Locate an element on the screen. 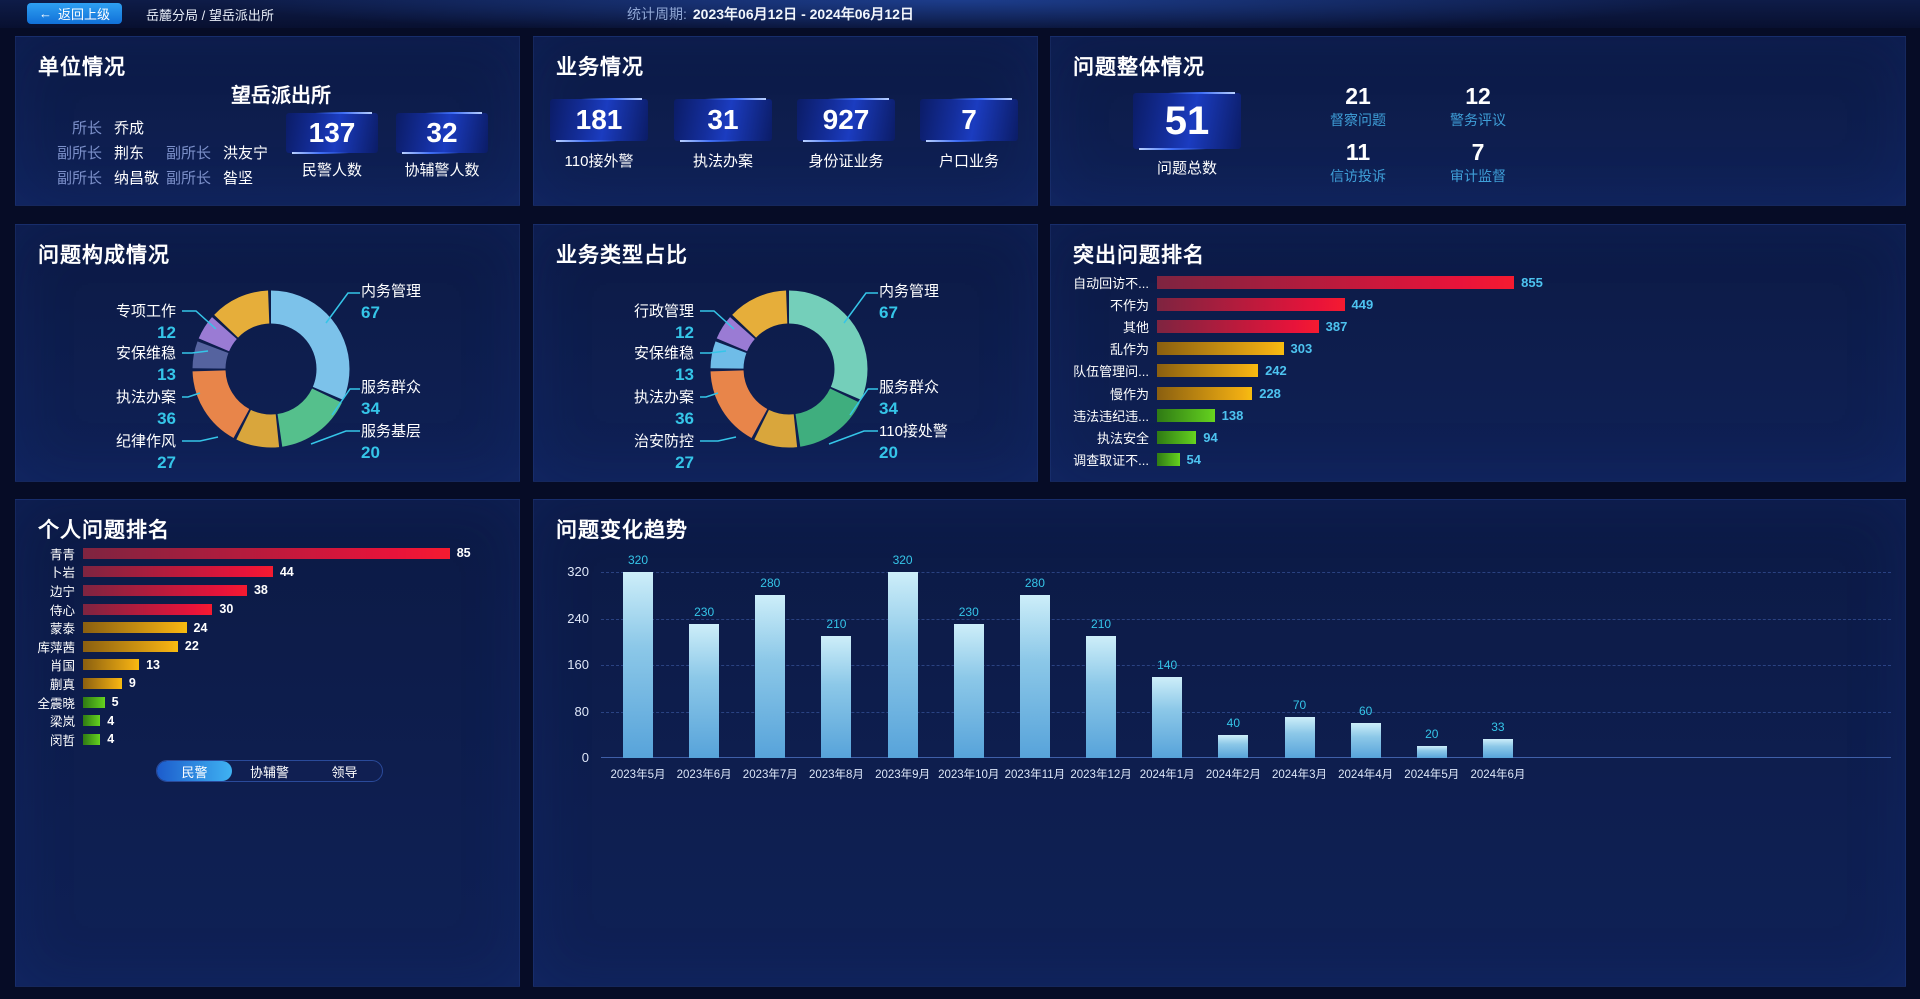 The width and height of the screenshot is (1920, 999). rank-category-label: 卜岩 is located at coordinates (62, 573).